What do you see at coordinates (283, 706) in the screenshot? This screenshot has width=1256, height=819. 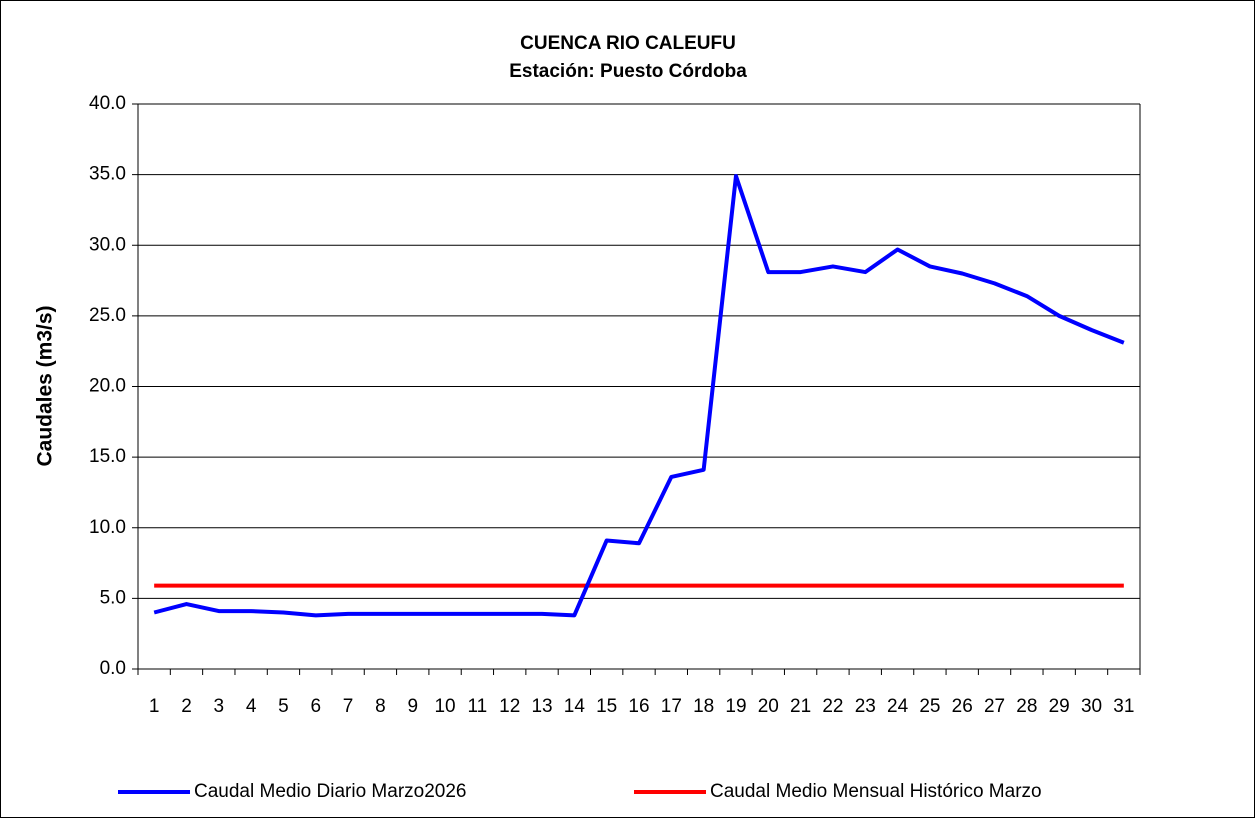 I see `x-tick-label: 5` at bounding box center [283, 706].